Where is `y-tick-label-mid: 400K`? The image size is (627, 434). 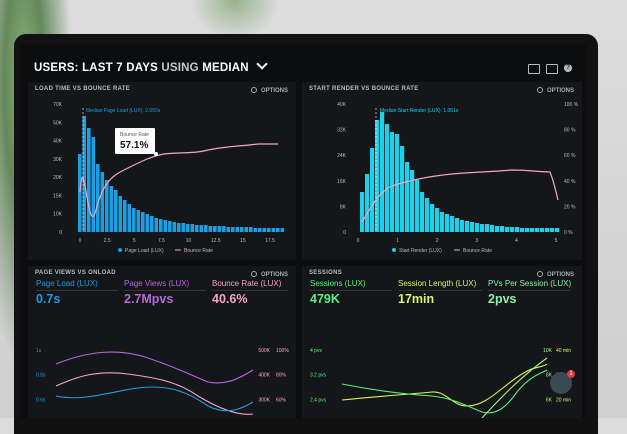 y-tick-label-mid: 400K is located at coordinates (264, 376).